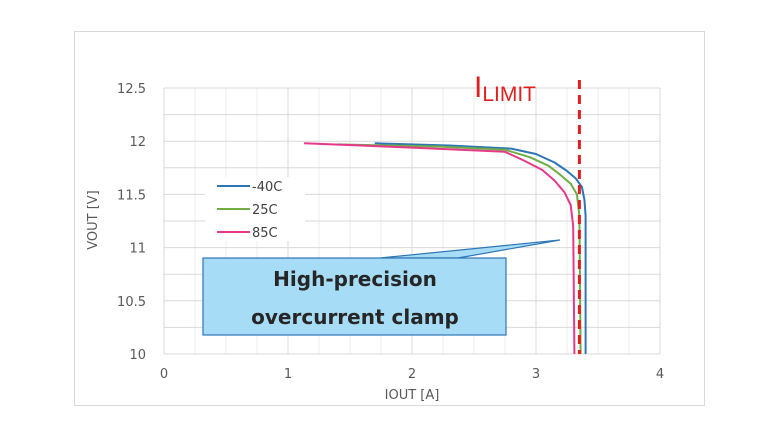 The image size is (774, 435). I want to click on callout: High-precision overcurrent clamp, so click(381, 287).